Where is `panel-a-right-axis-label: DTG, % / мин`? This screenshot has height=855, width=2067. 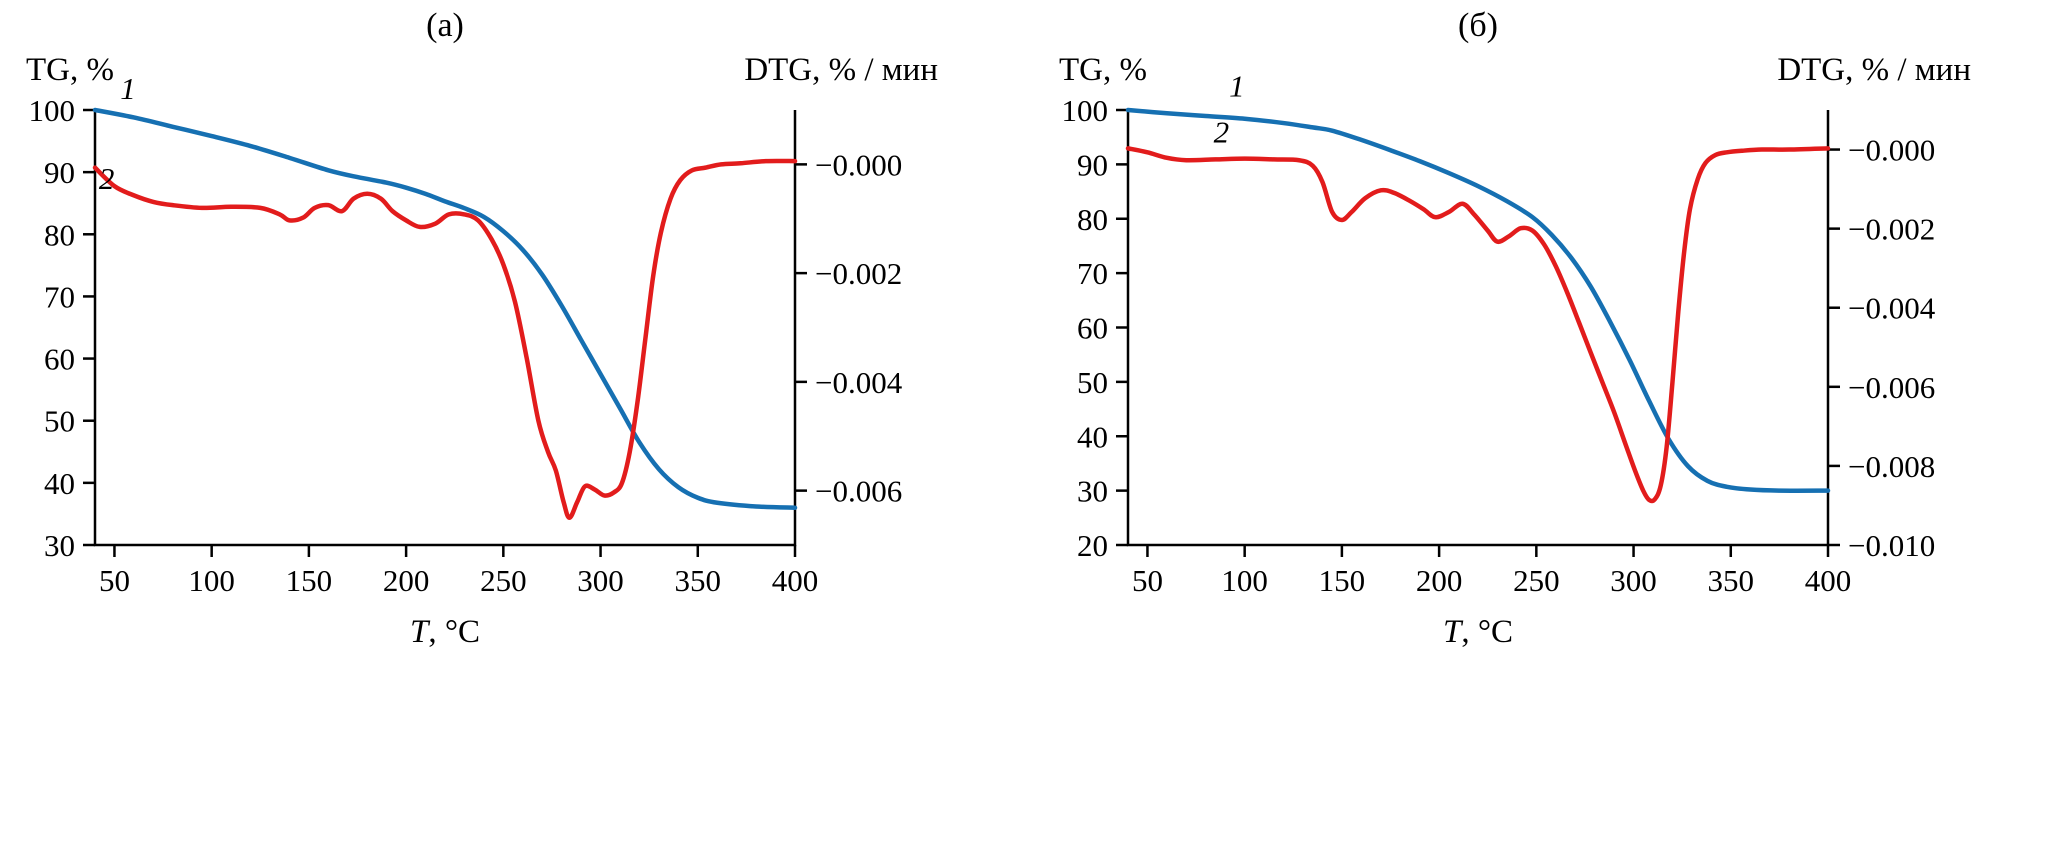 panel-a-right-axis-label: DTG, % / мин is located at coordinates (841, 70).